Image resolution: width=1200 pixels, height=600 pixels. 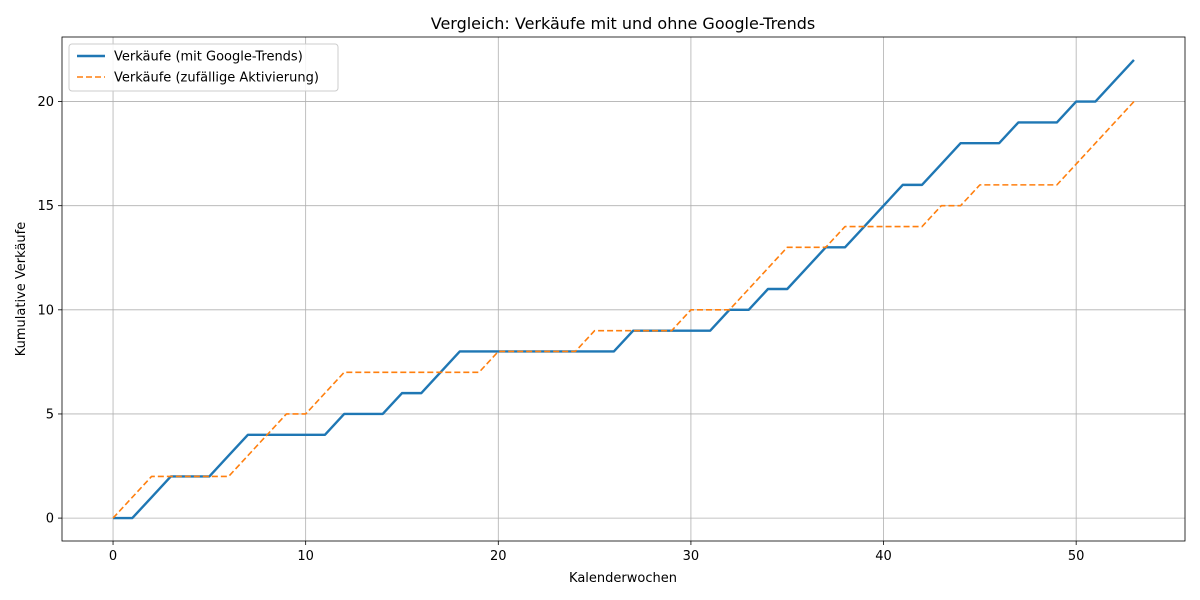 What do you see at coordinates (45, 102) in the screenshot?
I see `y-tick-label: 20` at bounding box center [45, 102].